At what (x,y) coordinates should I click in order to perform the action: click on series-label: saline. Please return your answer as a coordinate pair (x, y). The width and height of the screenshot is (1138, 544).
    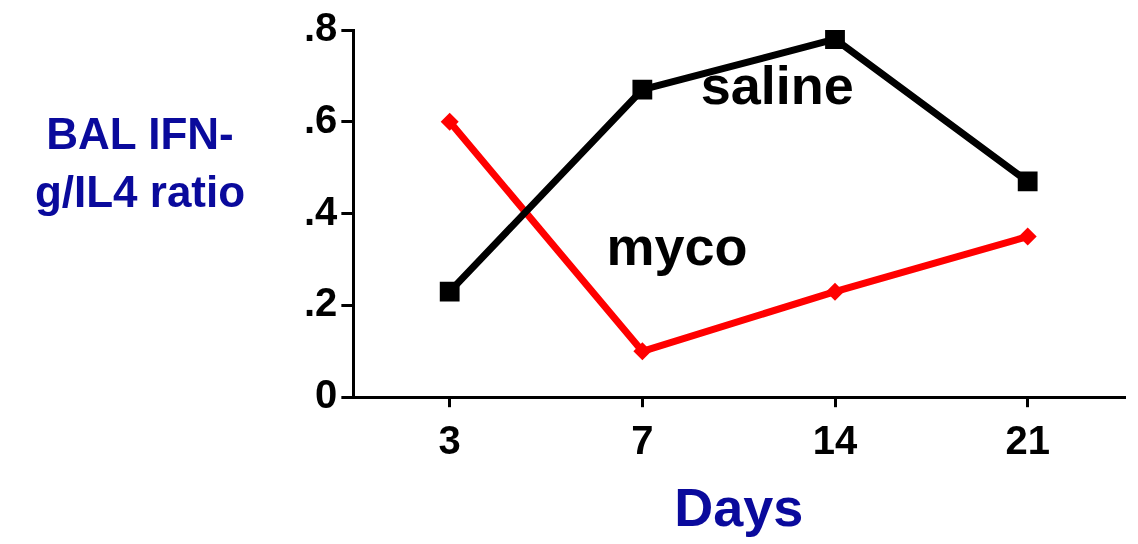
    Looking at the image, I should click on (777, 84).